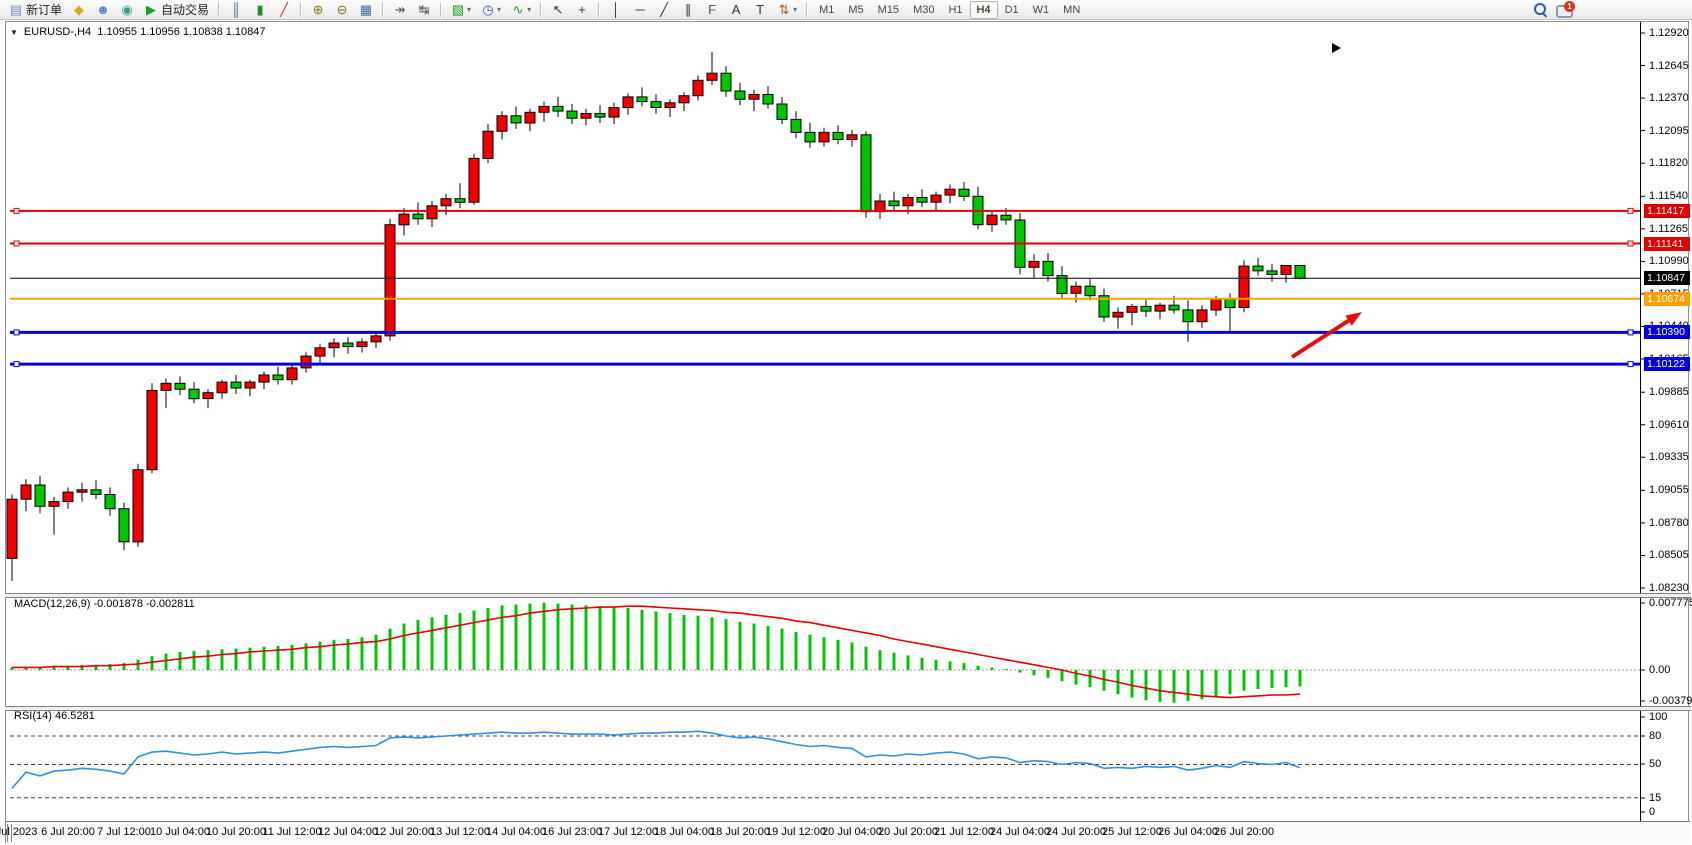 This screenshot has width=1692, height=845. I want to click on hline-icon: ─, so click(640, 9).